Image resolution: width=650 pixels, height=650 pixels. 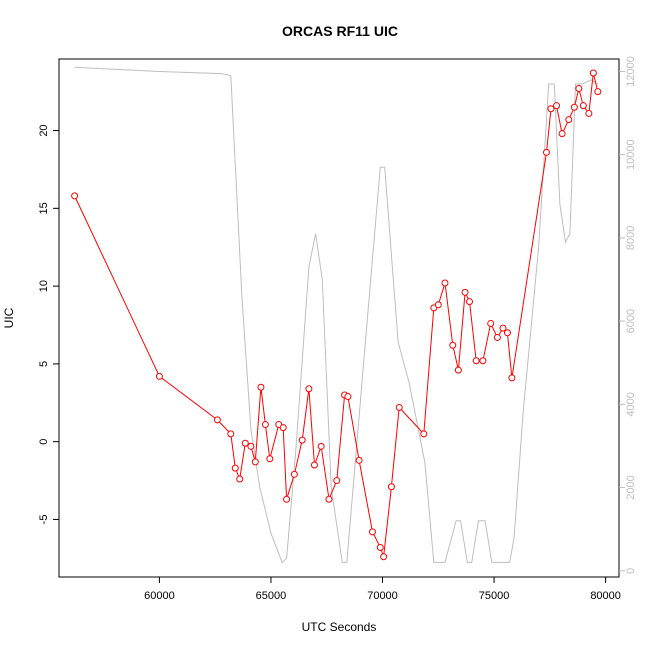 I want to click on y2-tick-label: 0, so click(x=631, y=571).